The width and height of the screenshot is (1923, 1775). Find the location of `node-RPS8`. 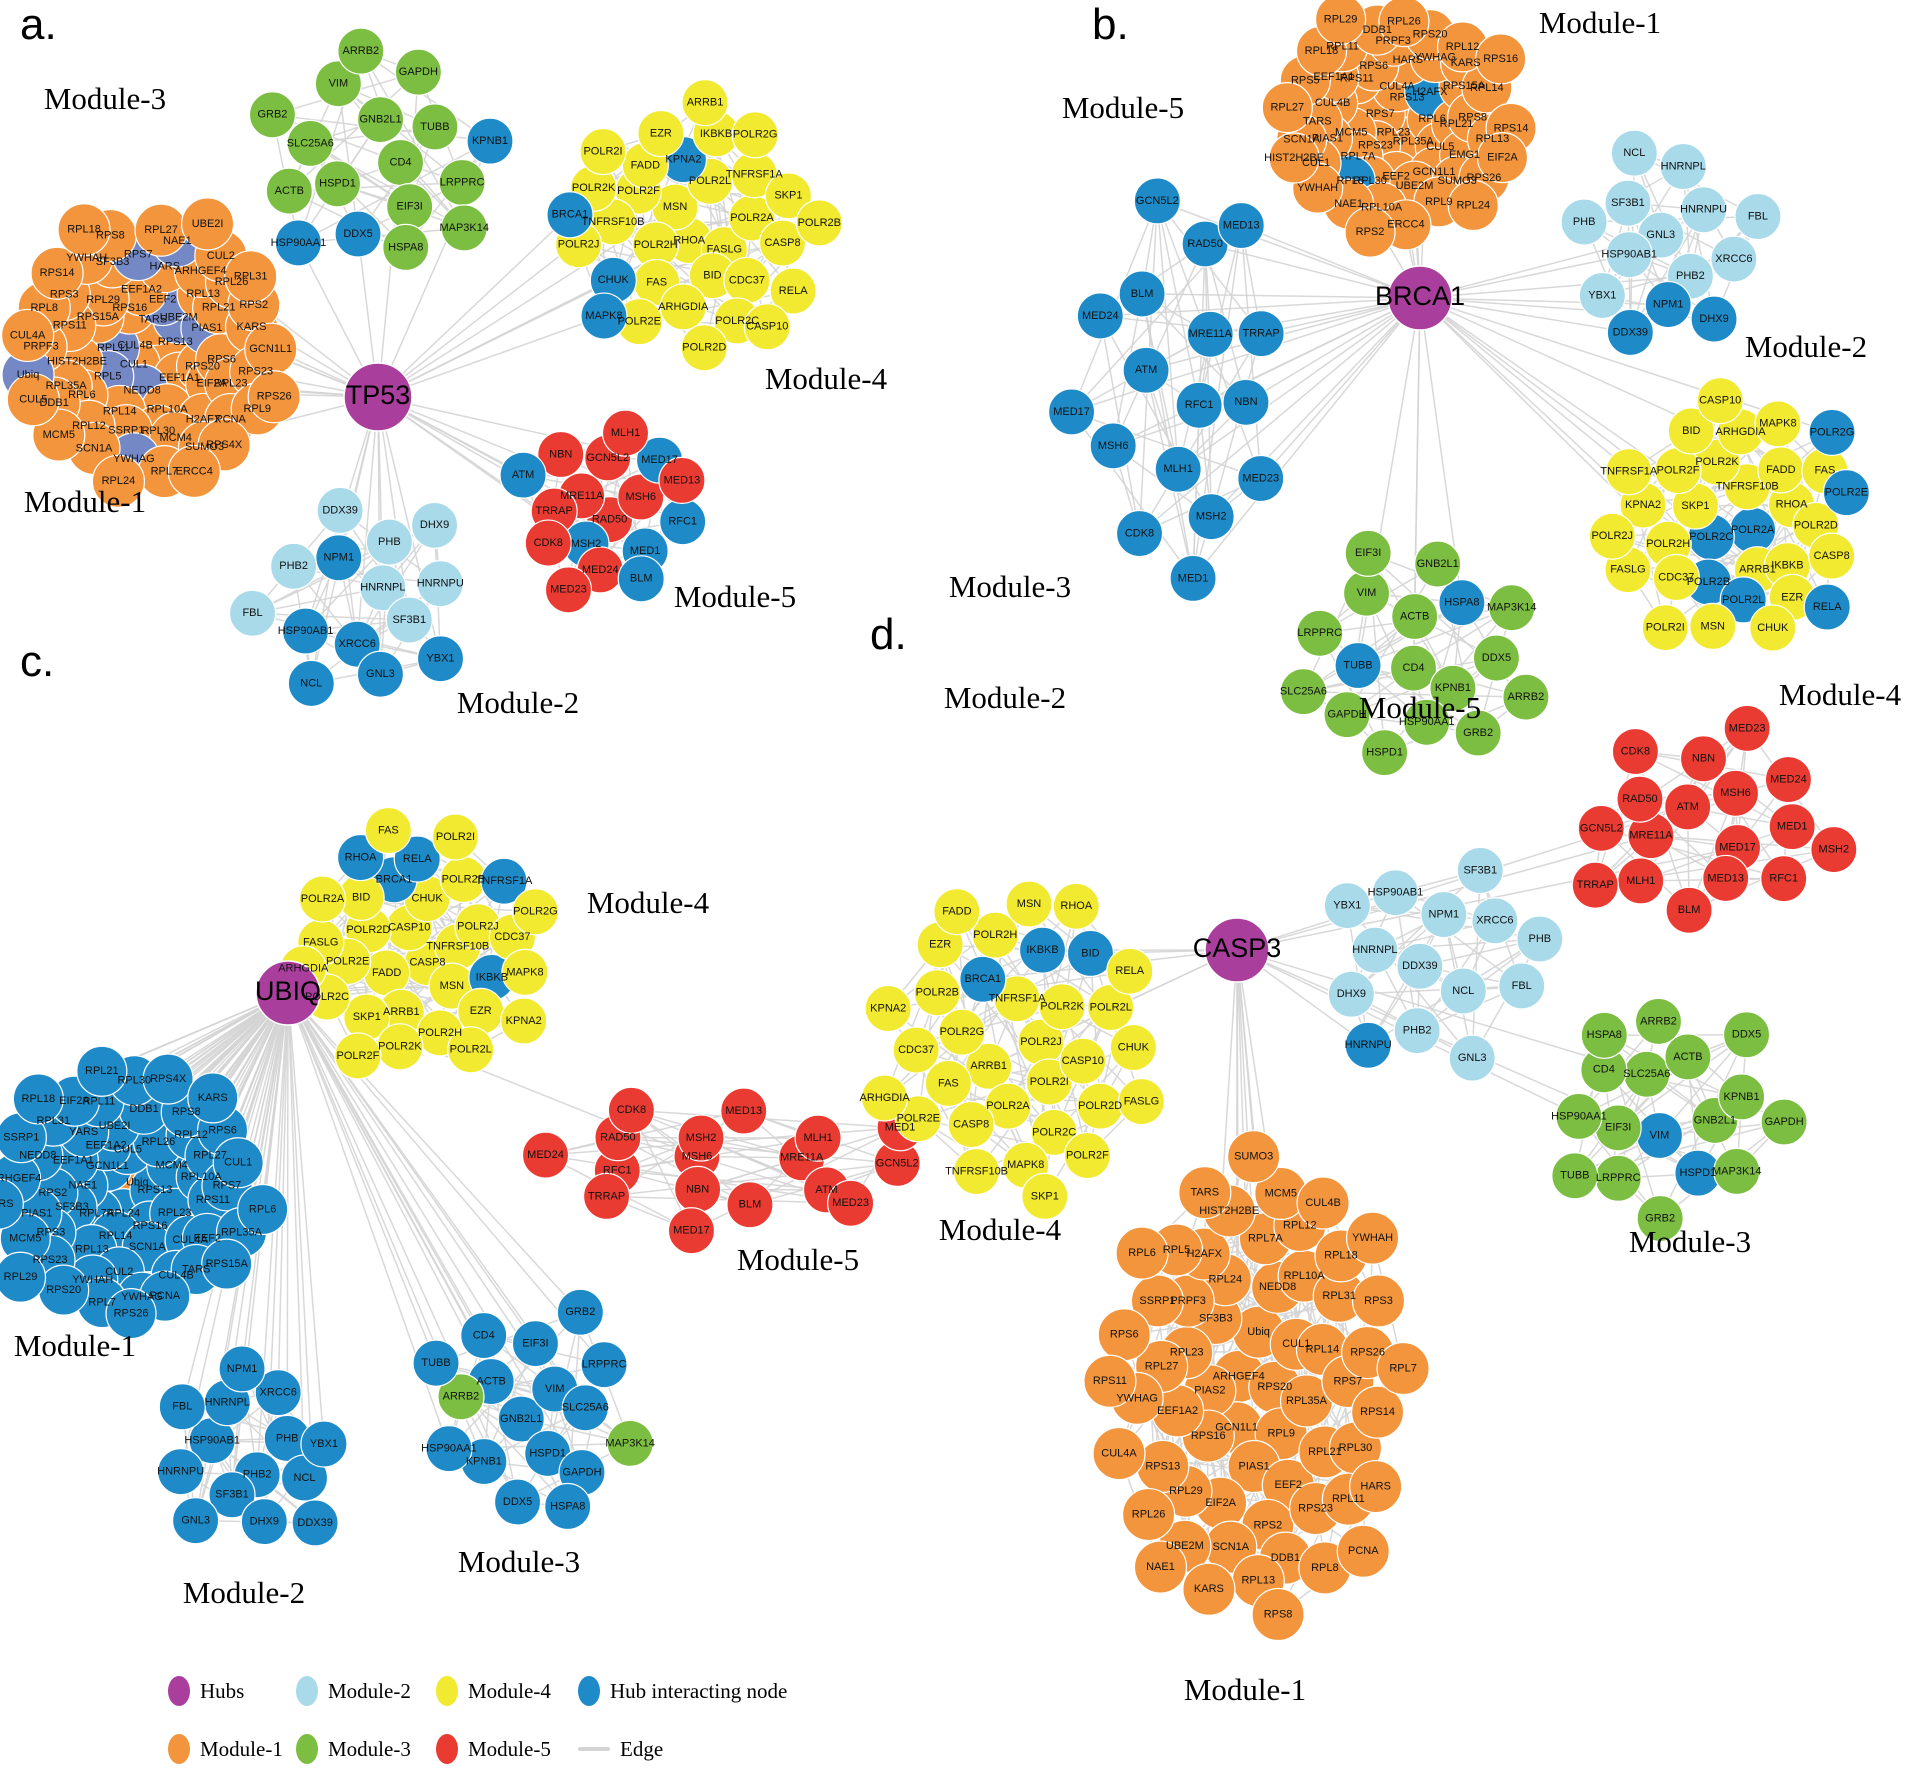

node-RPS8 is located at coordinates (1278, 1614).